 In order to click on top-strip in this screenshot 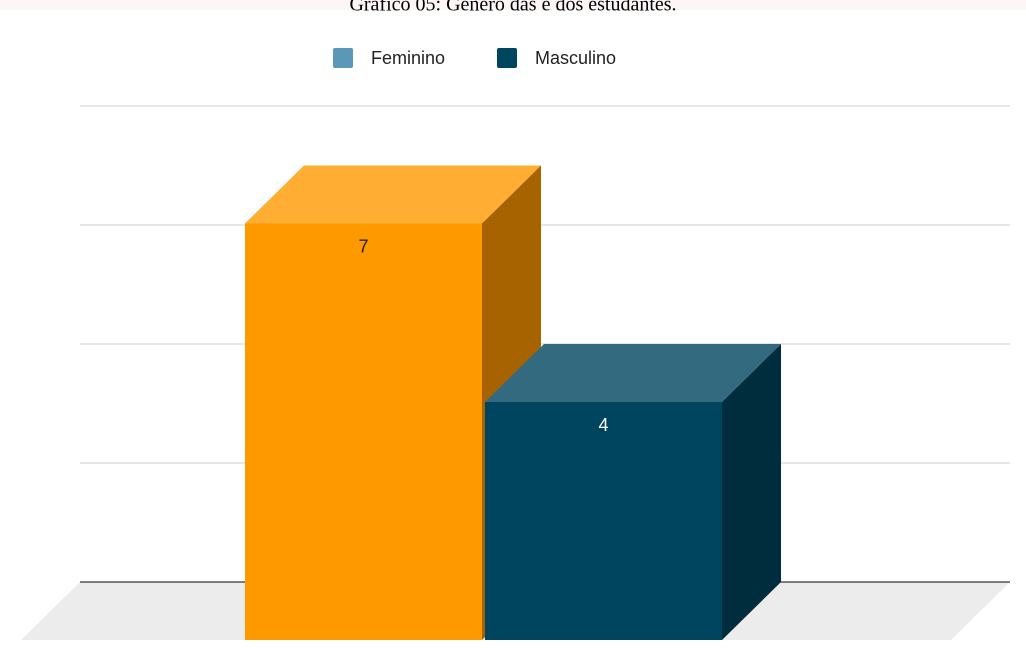, I will do `click(513, 5)`.